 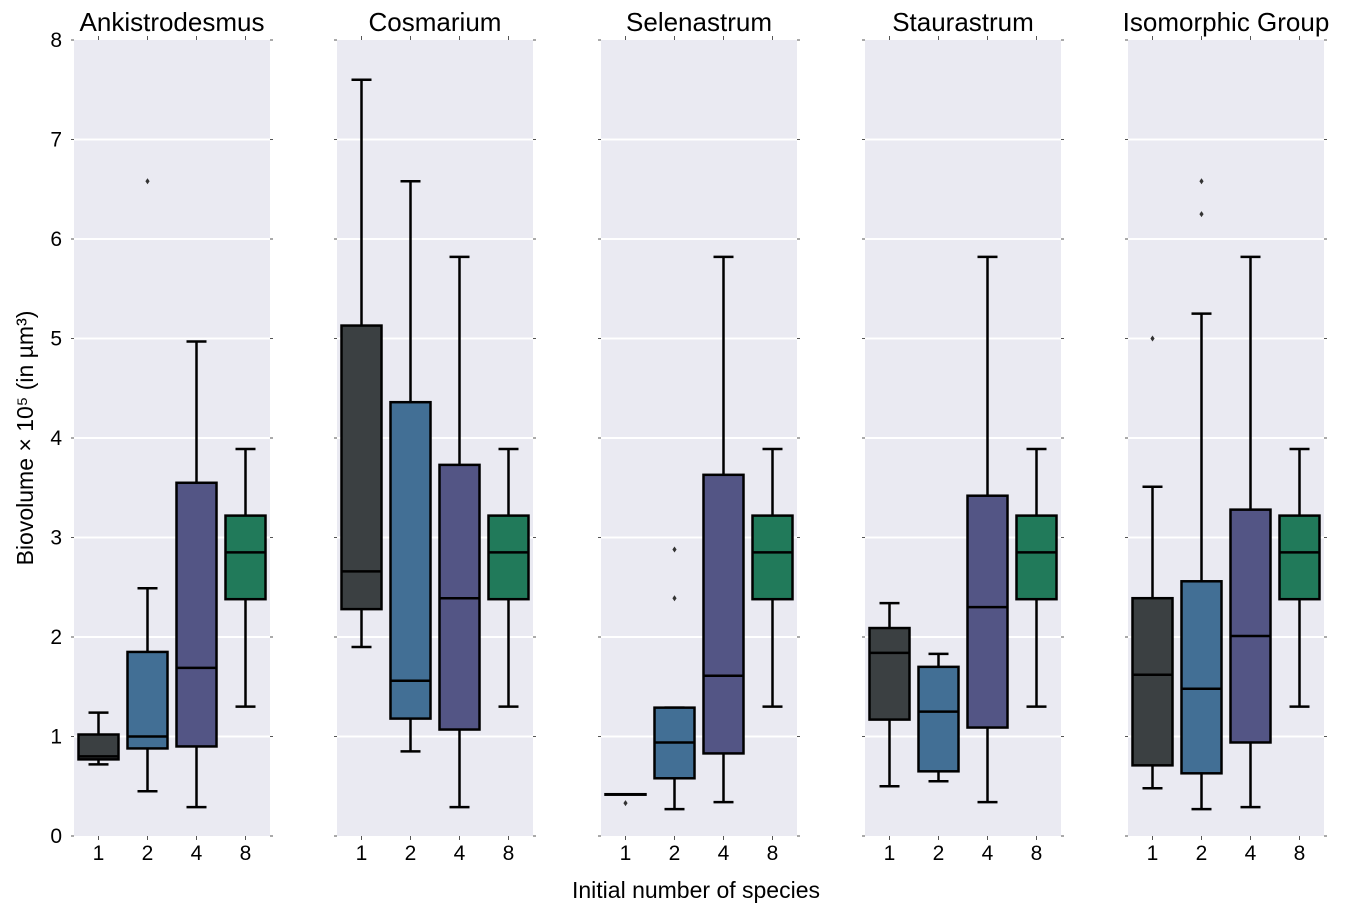 What do you see at coordinates (56, 637) in the screenshot?
I see `y-tick-label: 2` at bounding box center [56, 637].